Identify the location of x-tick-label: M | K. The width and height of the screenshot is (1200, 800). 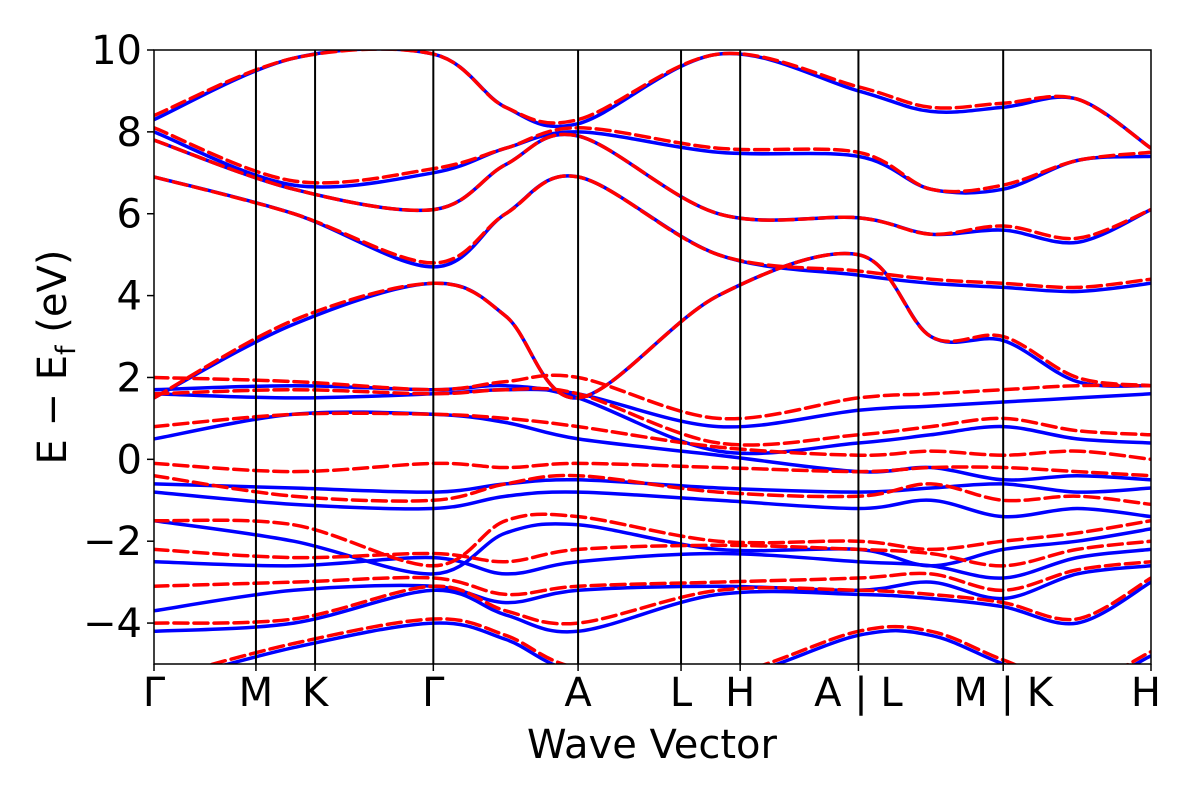
(1003, 693).